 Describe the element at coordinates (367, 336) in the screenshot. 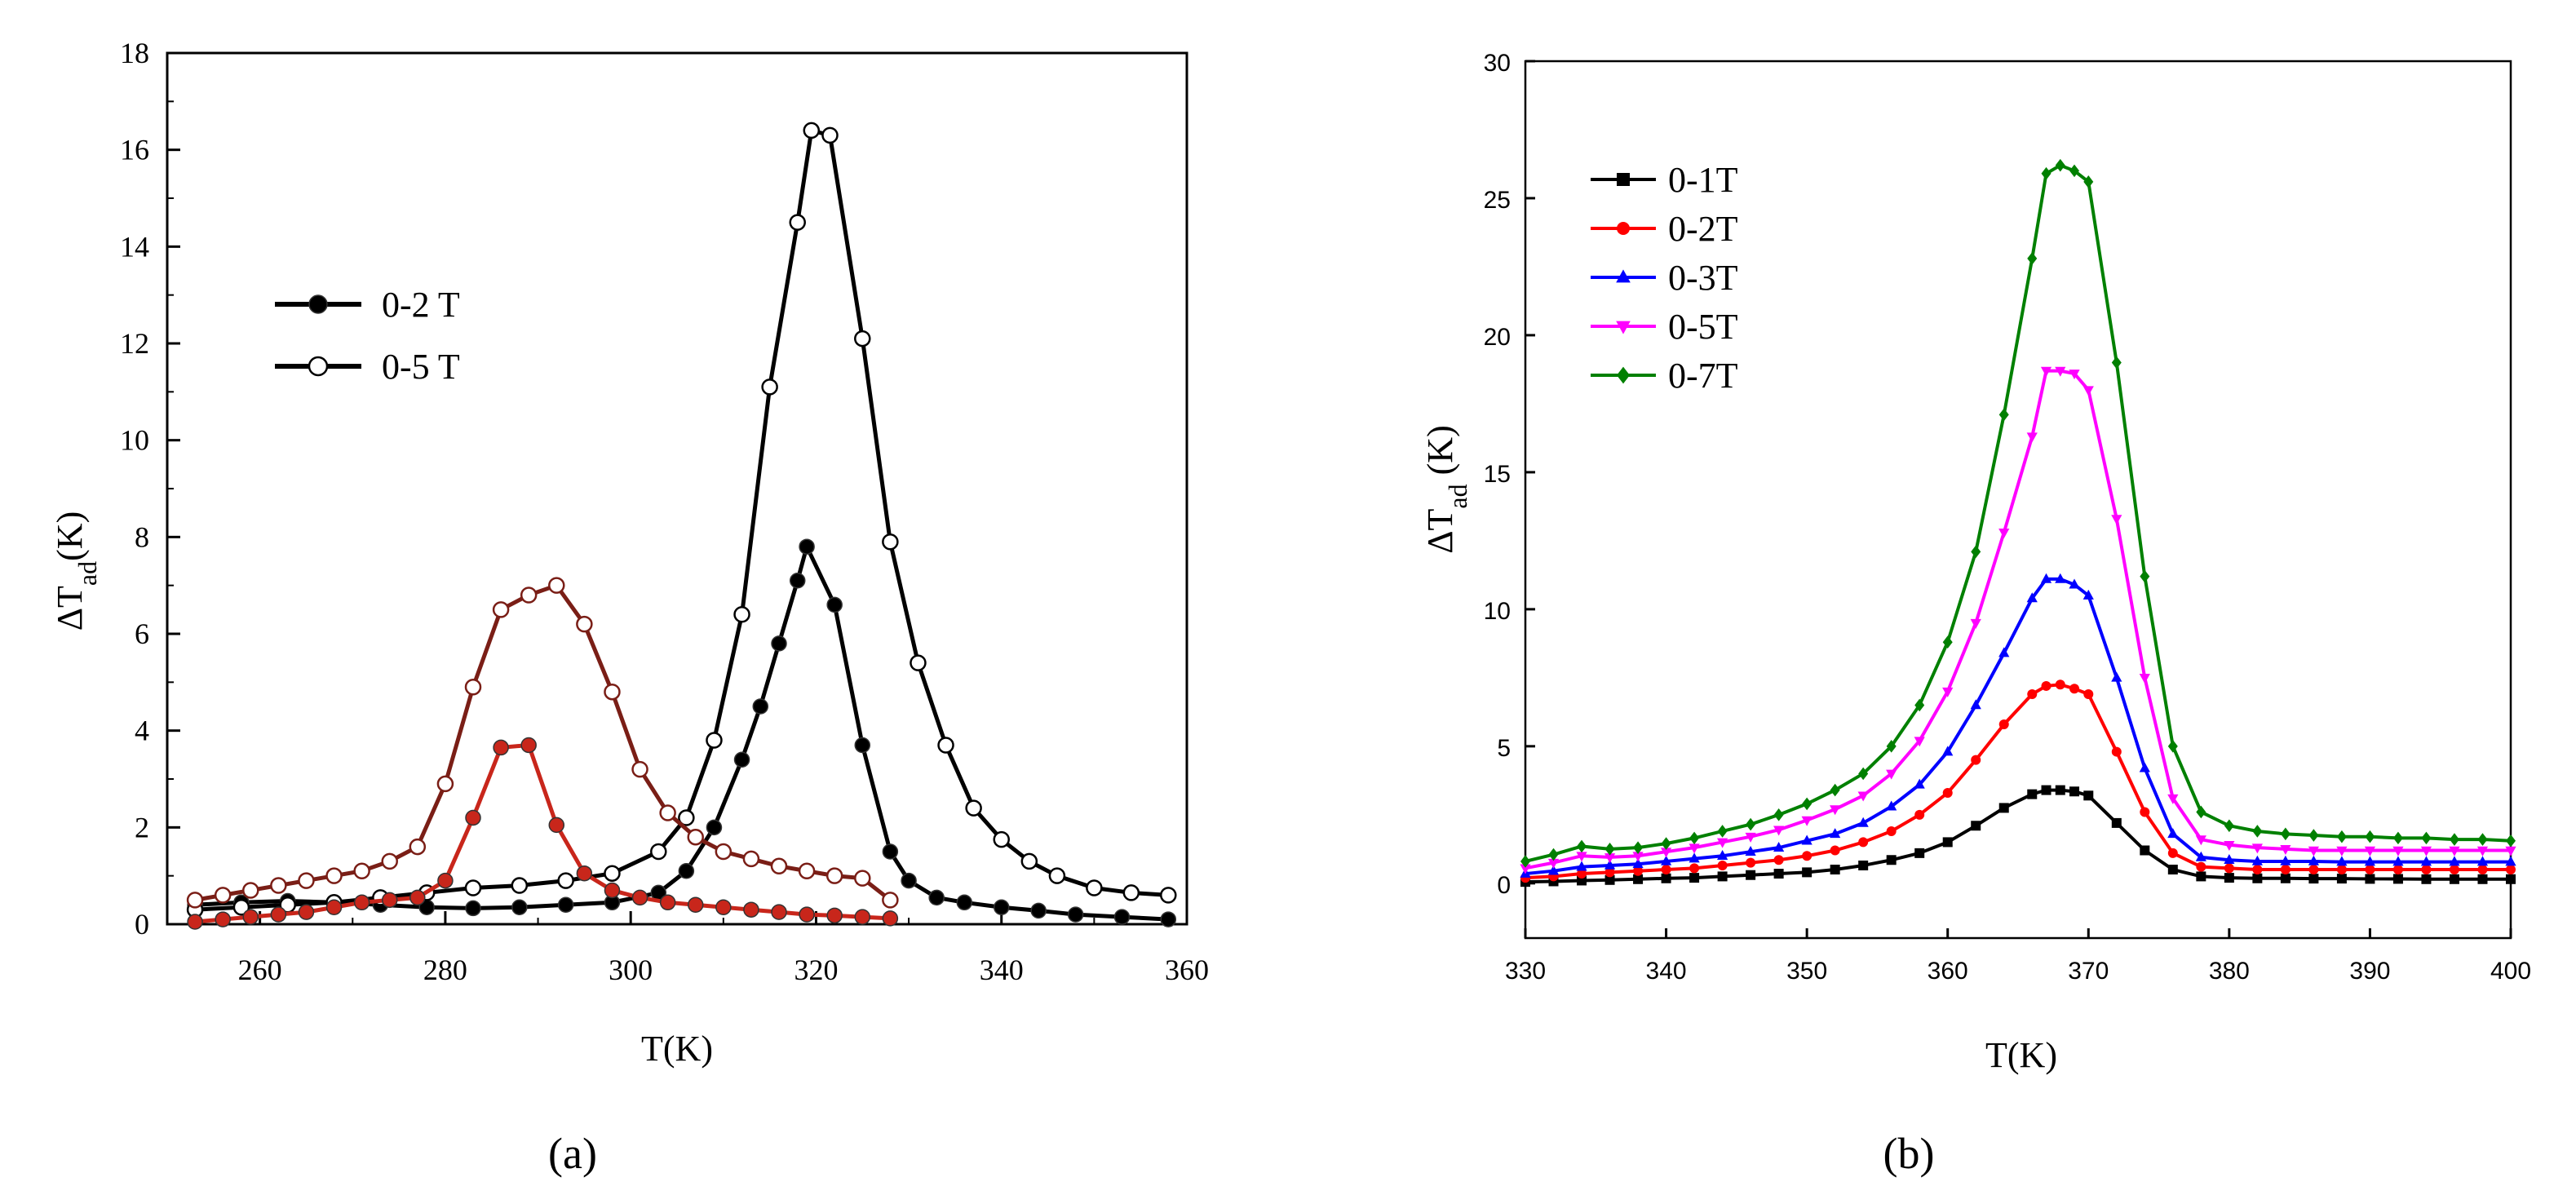

I see `chart-a-legend: 0-2 T 0-5 T` at that location.